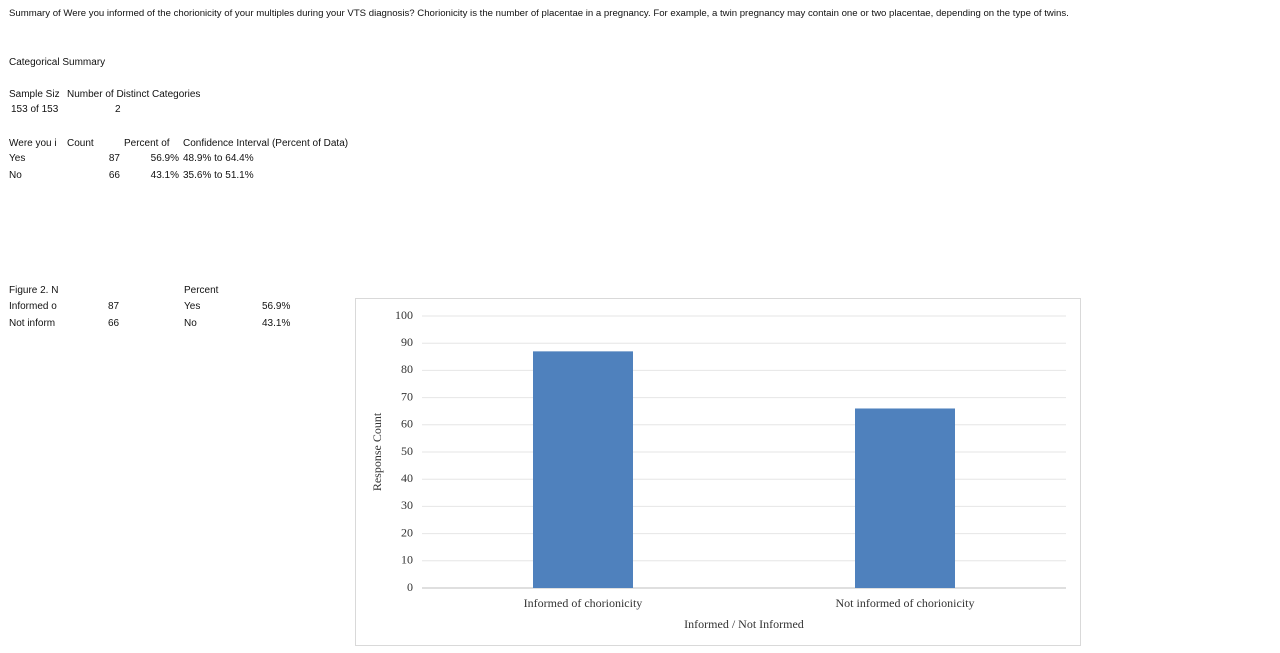  I want to click on cell: 35.6% to 51.1%, so click(218, 175).